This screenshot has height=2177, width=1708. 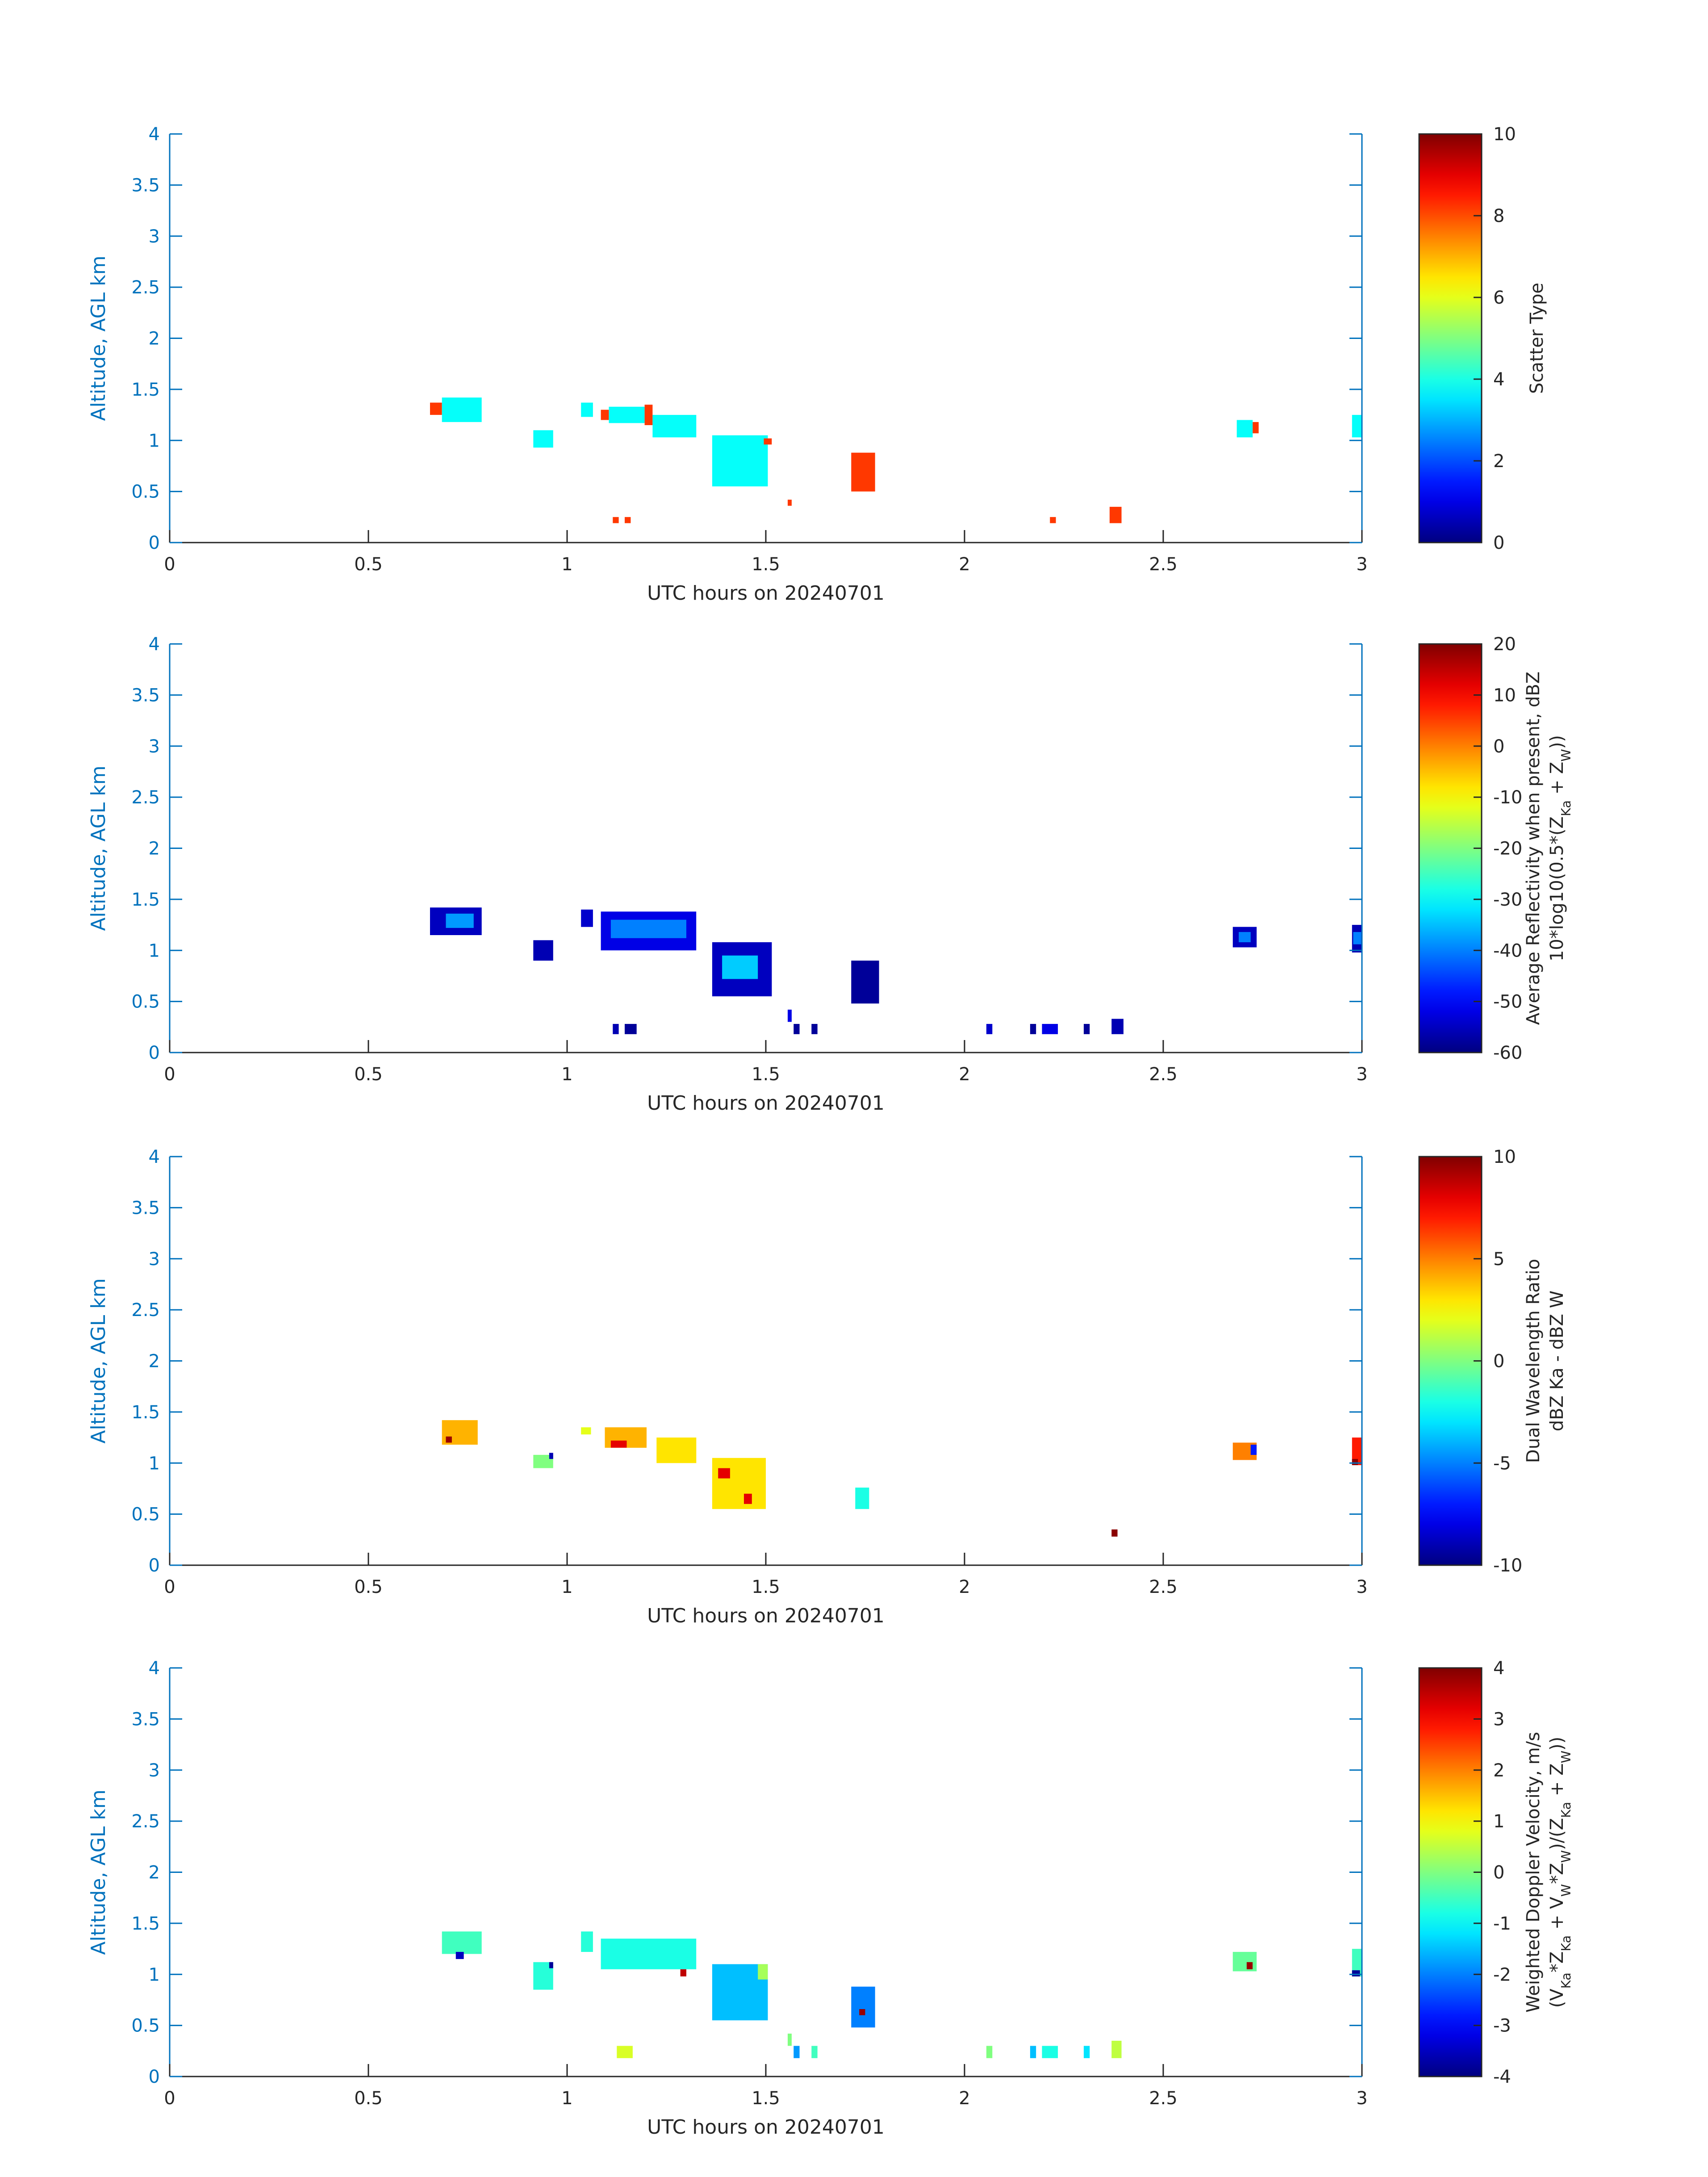 What do you see at coordinates (1502, 1463) in the screenshot?
I see `colorbar-tick-label: -5` at bounding box center [1502, 1463].